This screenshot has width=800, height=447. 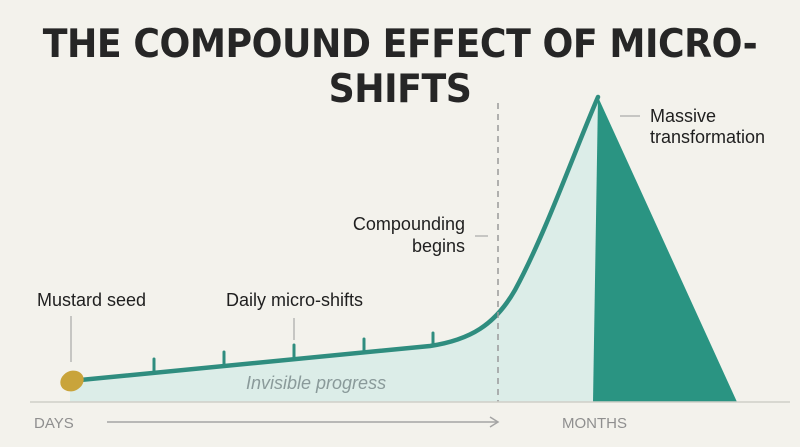 I want to click on compounding-label-line2: begins, so click(x=438, y=246).